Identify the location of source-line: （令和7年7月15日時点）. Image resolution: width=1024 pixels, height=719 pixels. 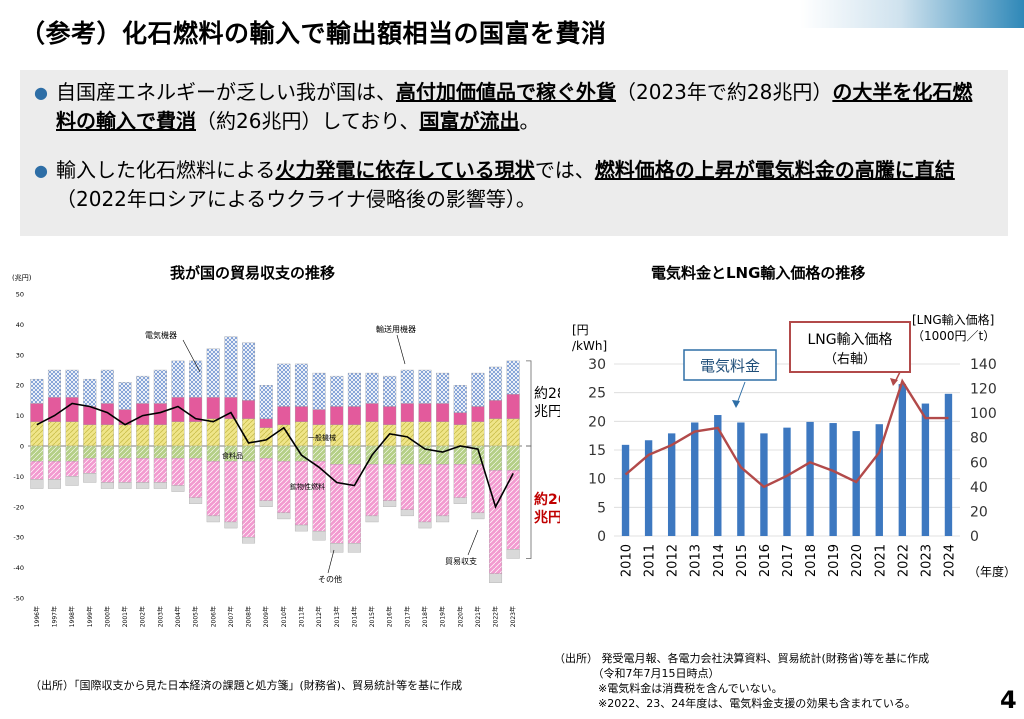
(637, 673).